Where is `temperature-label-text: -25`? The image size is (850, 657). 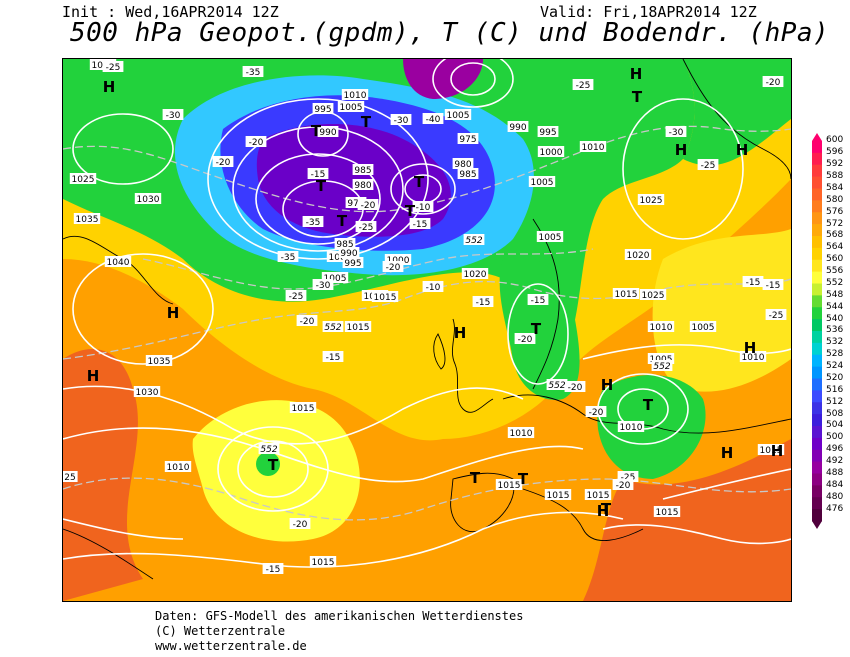 temperature-label-text: -25 is located at coordinates (296, 297).